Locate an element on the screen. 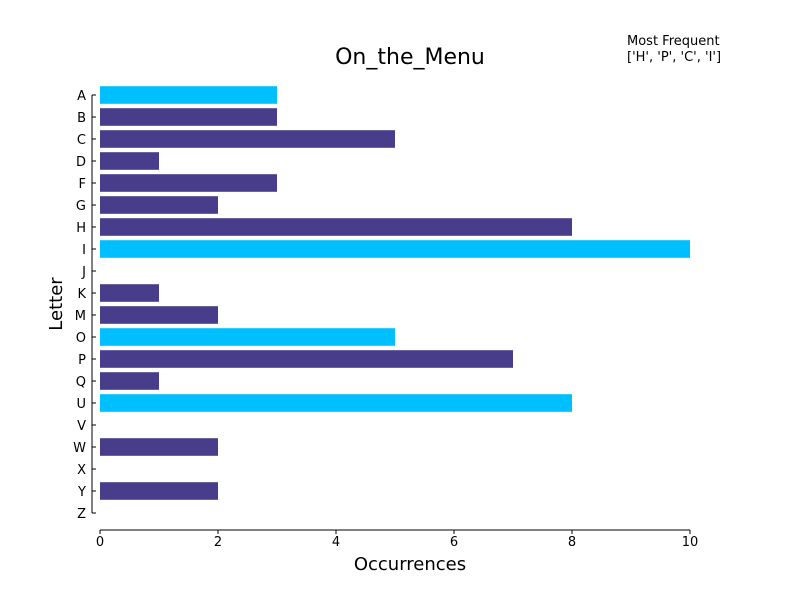  y-tick-label-D: D is located at coordinates (81, 162).